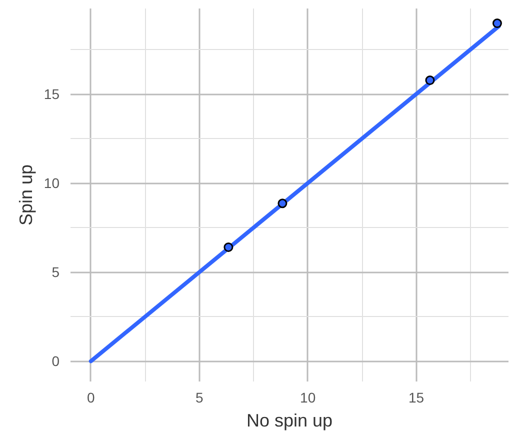  Describe the element at coordinates (289, 420) in the screenshot. I see `x-axis-title: No spin up` at that location.